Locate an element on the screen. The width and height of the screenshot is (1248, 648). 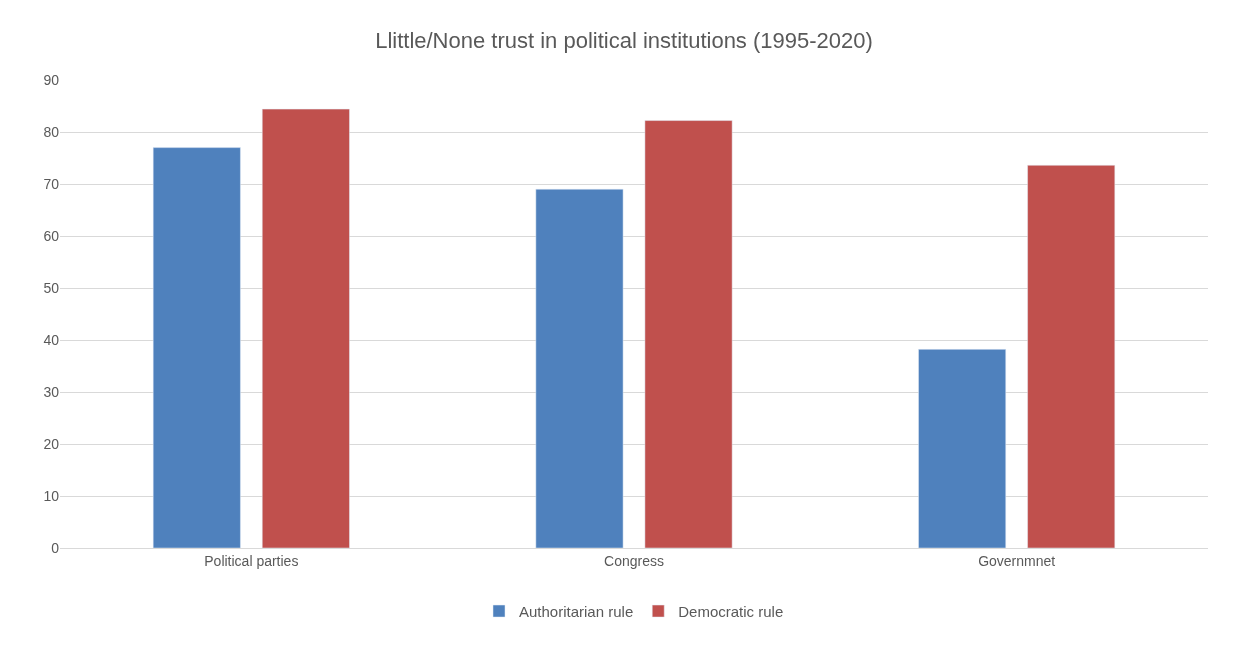
legend-label: Democratic rule is located at coordinates (731, 611).